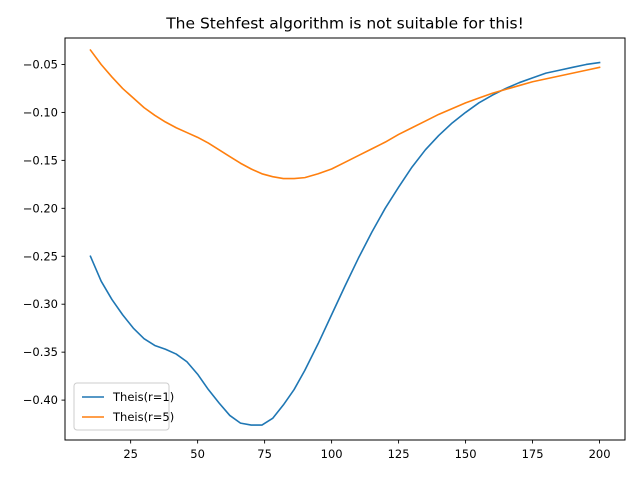 This screenshot has width=640, height=484. I want to click on x-tick-label: 75, so click(264, 454).